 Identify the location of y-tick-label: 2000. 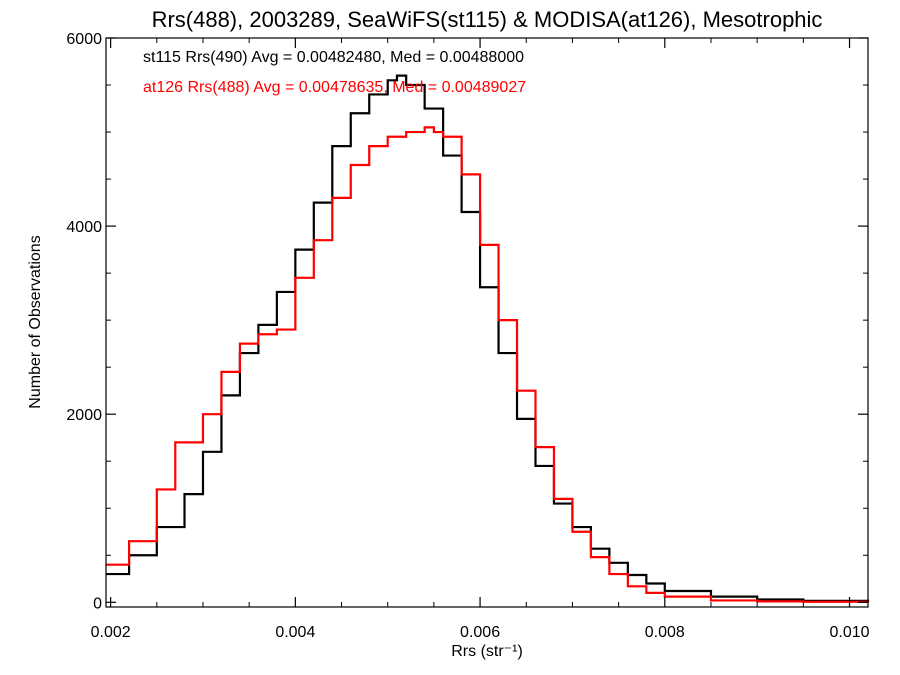
(84, 415).